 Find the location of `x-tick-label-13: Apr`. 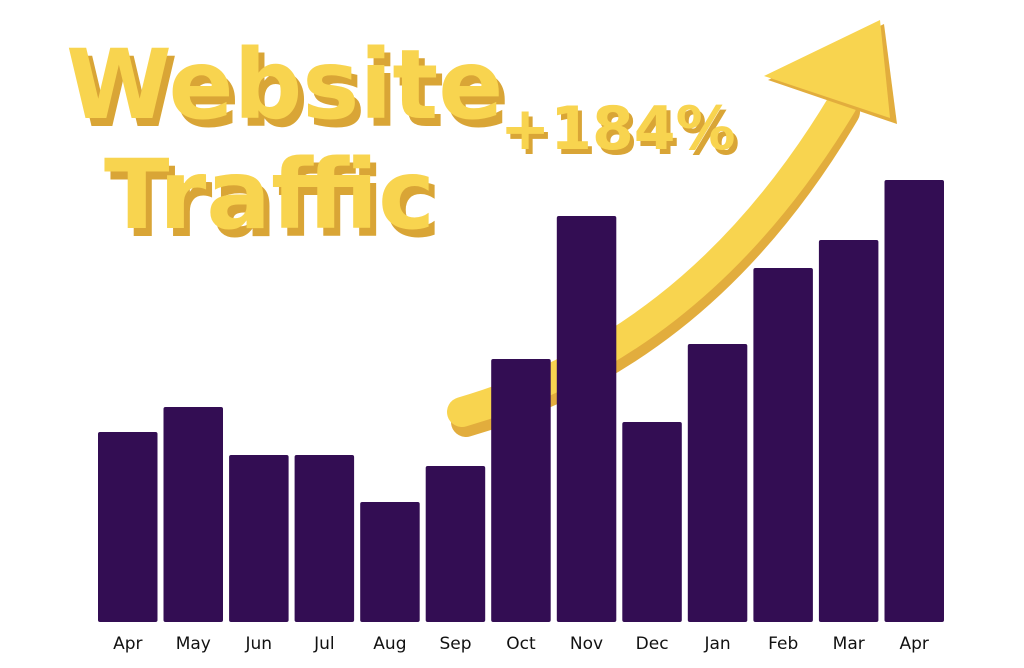

x-tick-label-13: Apr is located at coordinates (913, 644).